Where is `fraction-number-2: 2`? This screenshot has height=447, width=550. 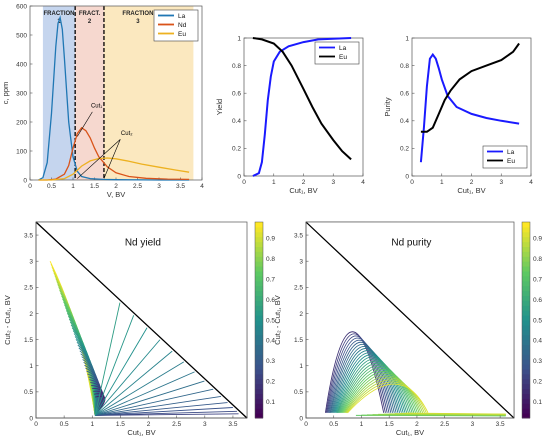
fraction-number-2: 2 is located at coordinates (90, 22).